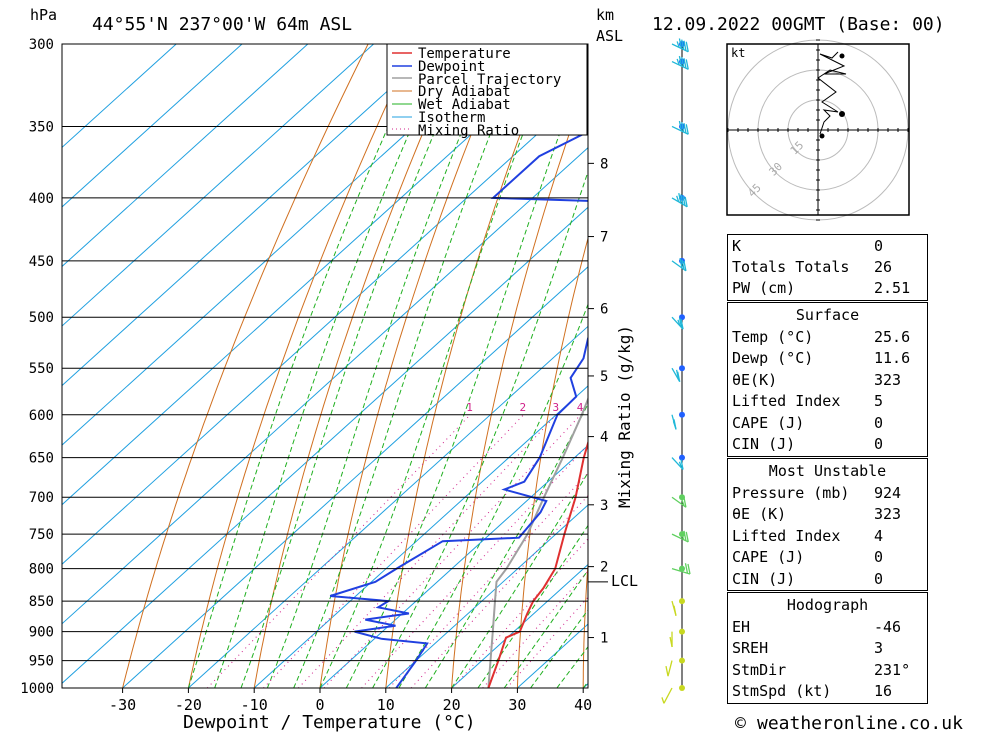  What do you see at coordinates (827, 670) in the screenshot?
I see `stmdir-row: StmDir 231°` at bounding box center [827, 670].